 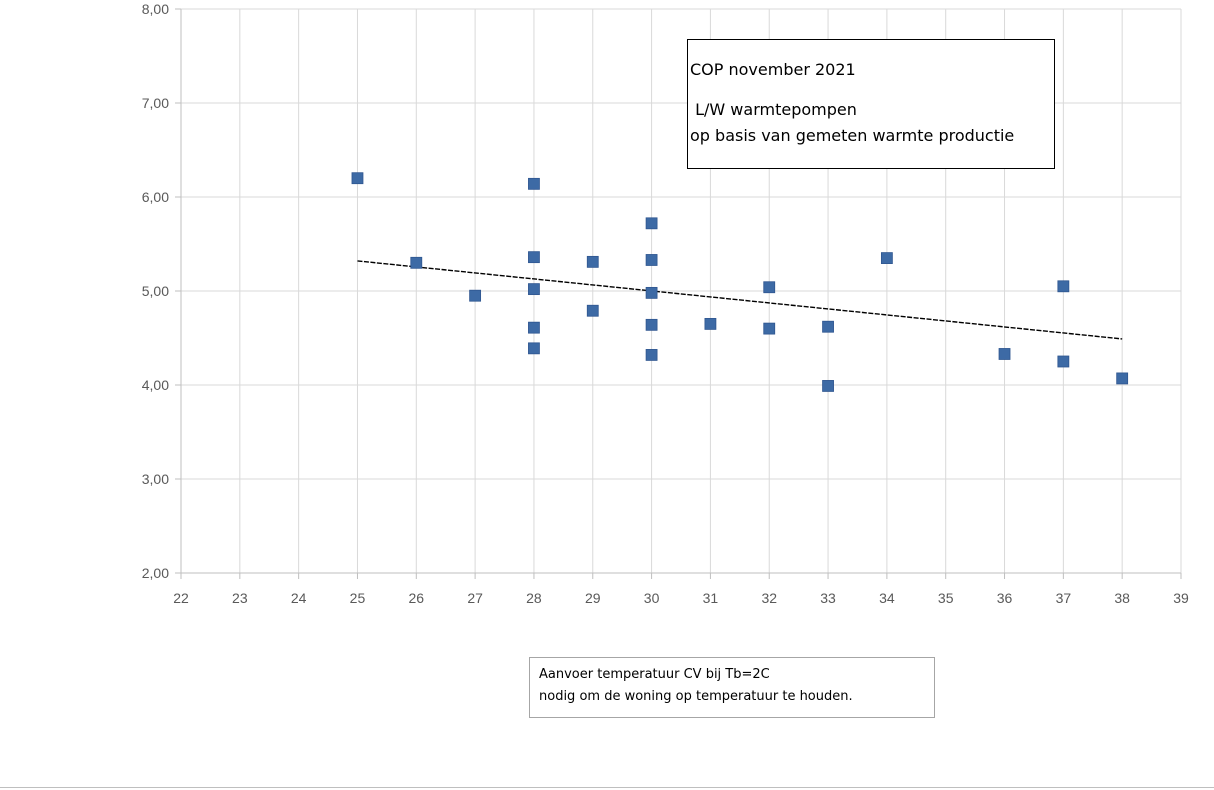 I want to click on x-tick-label: 36, so click(x=1005, y=598).